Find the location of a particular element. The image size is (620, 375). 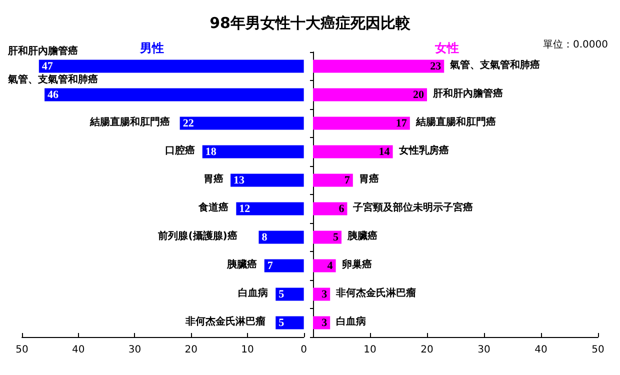

category-label: 口腔癌 is located at coordinates (179, 150).